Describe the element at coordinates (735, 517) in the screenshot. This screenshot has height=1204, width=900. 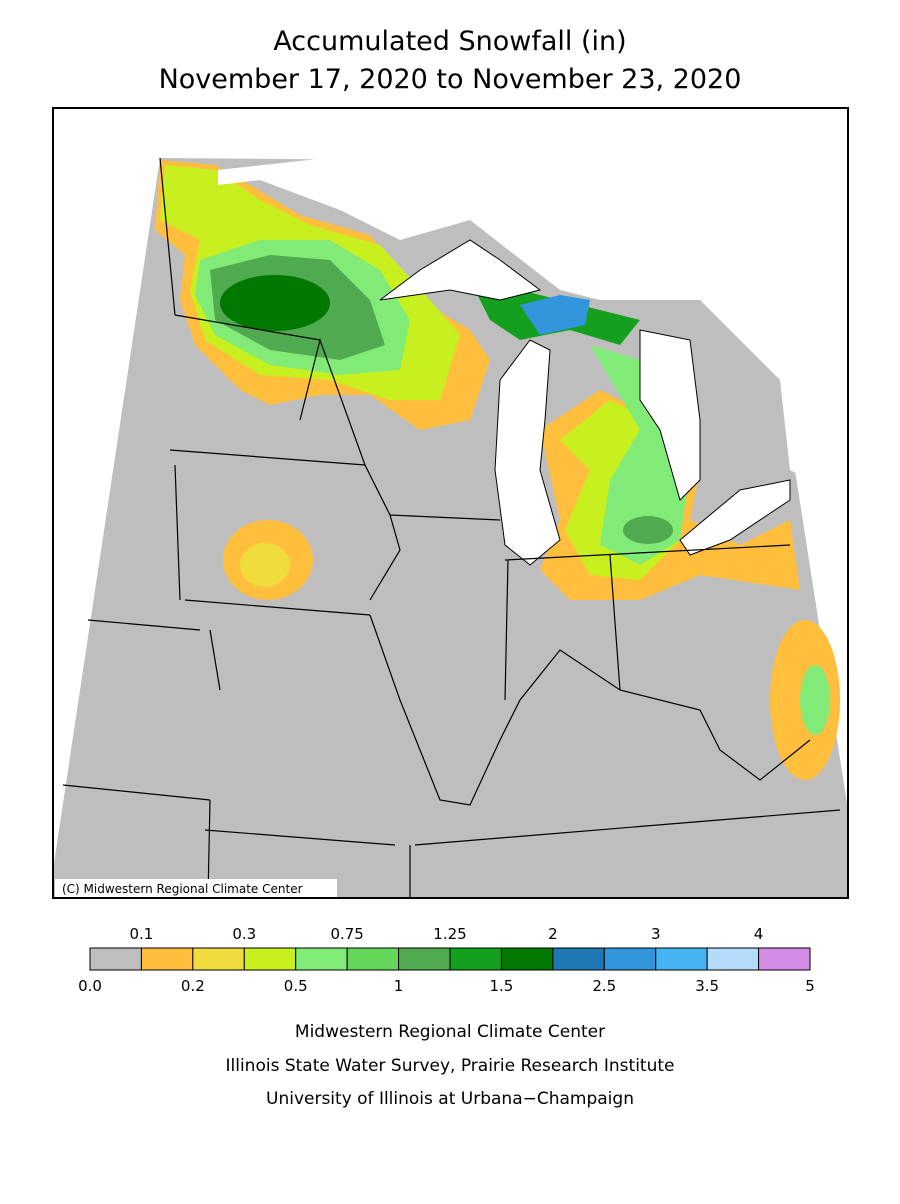
I see `lake-erie` at that location.